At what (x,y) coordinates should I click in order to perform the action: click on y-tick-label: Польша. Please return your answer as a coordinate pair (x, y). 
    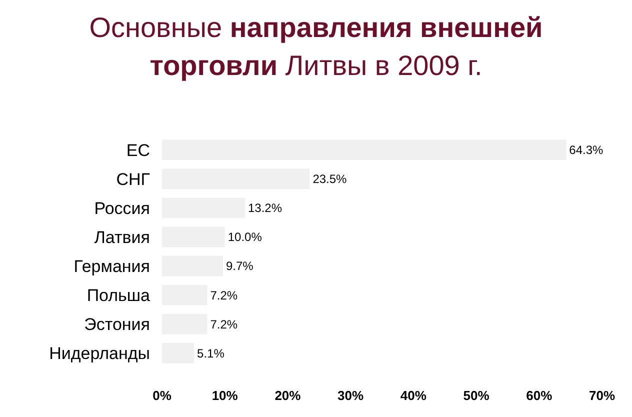
    Looking at the image, I should click on (118, 296).